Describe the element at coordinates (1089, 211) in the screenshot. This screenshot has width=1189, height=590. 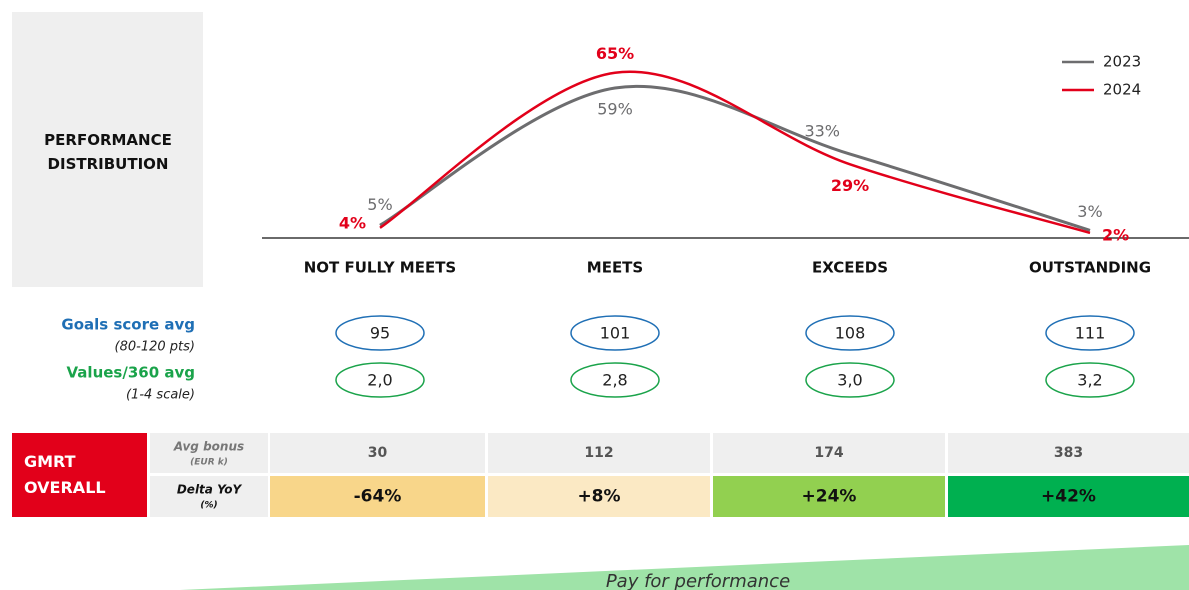
I see `data-label: 3%` at that location.